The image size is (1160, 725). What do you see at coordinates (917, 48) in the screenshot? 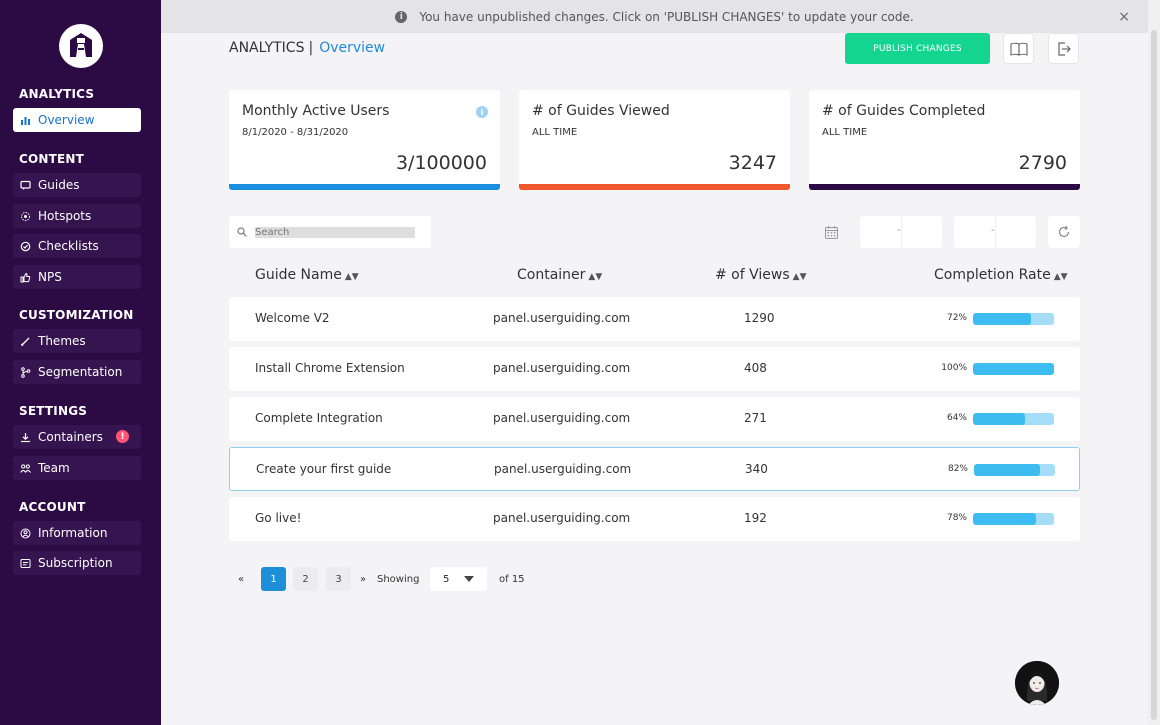
I see `publish-changes-button: PUBLISH CHANGES` at bounding box center [917, 48].